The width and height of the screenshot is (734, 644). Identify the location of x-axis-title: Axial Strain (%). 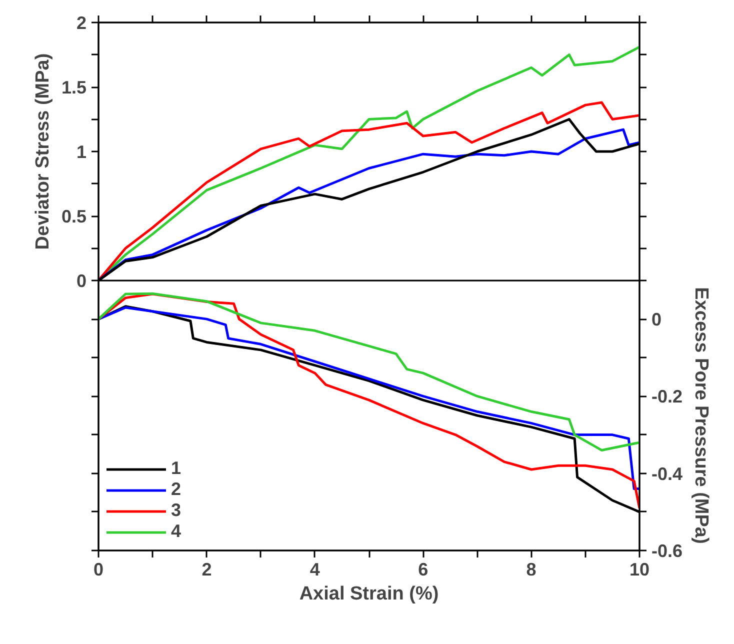
(369, 594).